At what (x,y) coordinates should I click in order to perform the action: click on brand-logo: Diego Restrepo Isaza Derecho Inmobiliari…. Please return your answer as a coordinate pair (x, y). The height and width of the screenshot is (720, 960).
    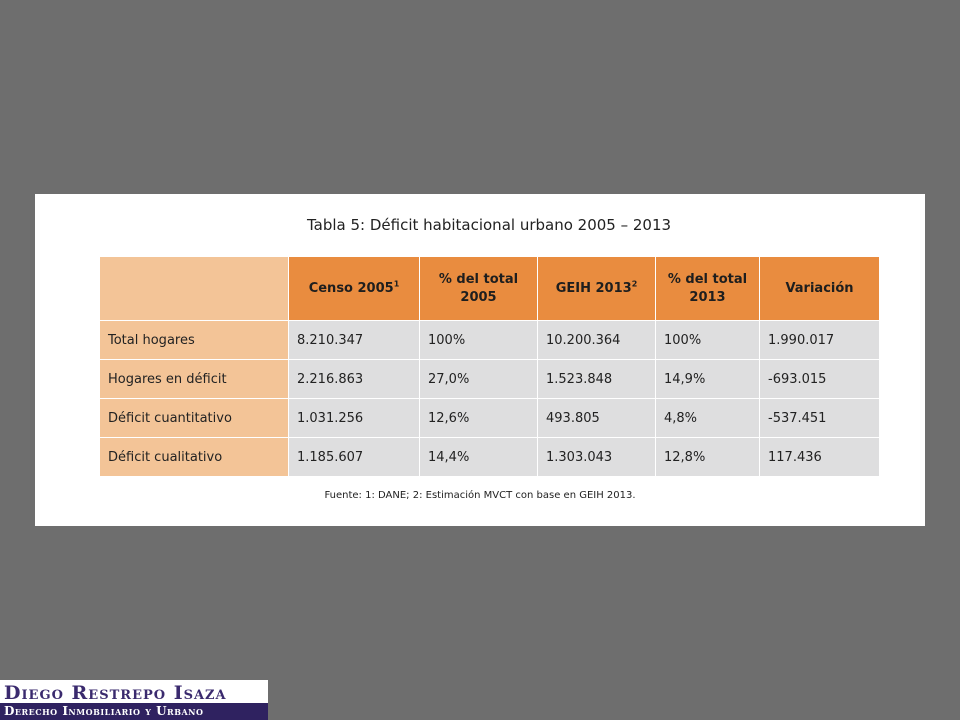
    Looking at the image, I should click on (134, 700).